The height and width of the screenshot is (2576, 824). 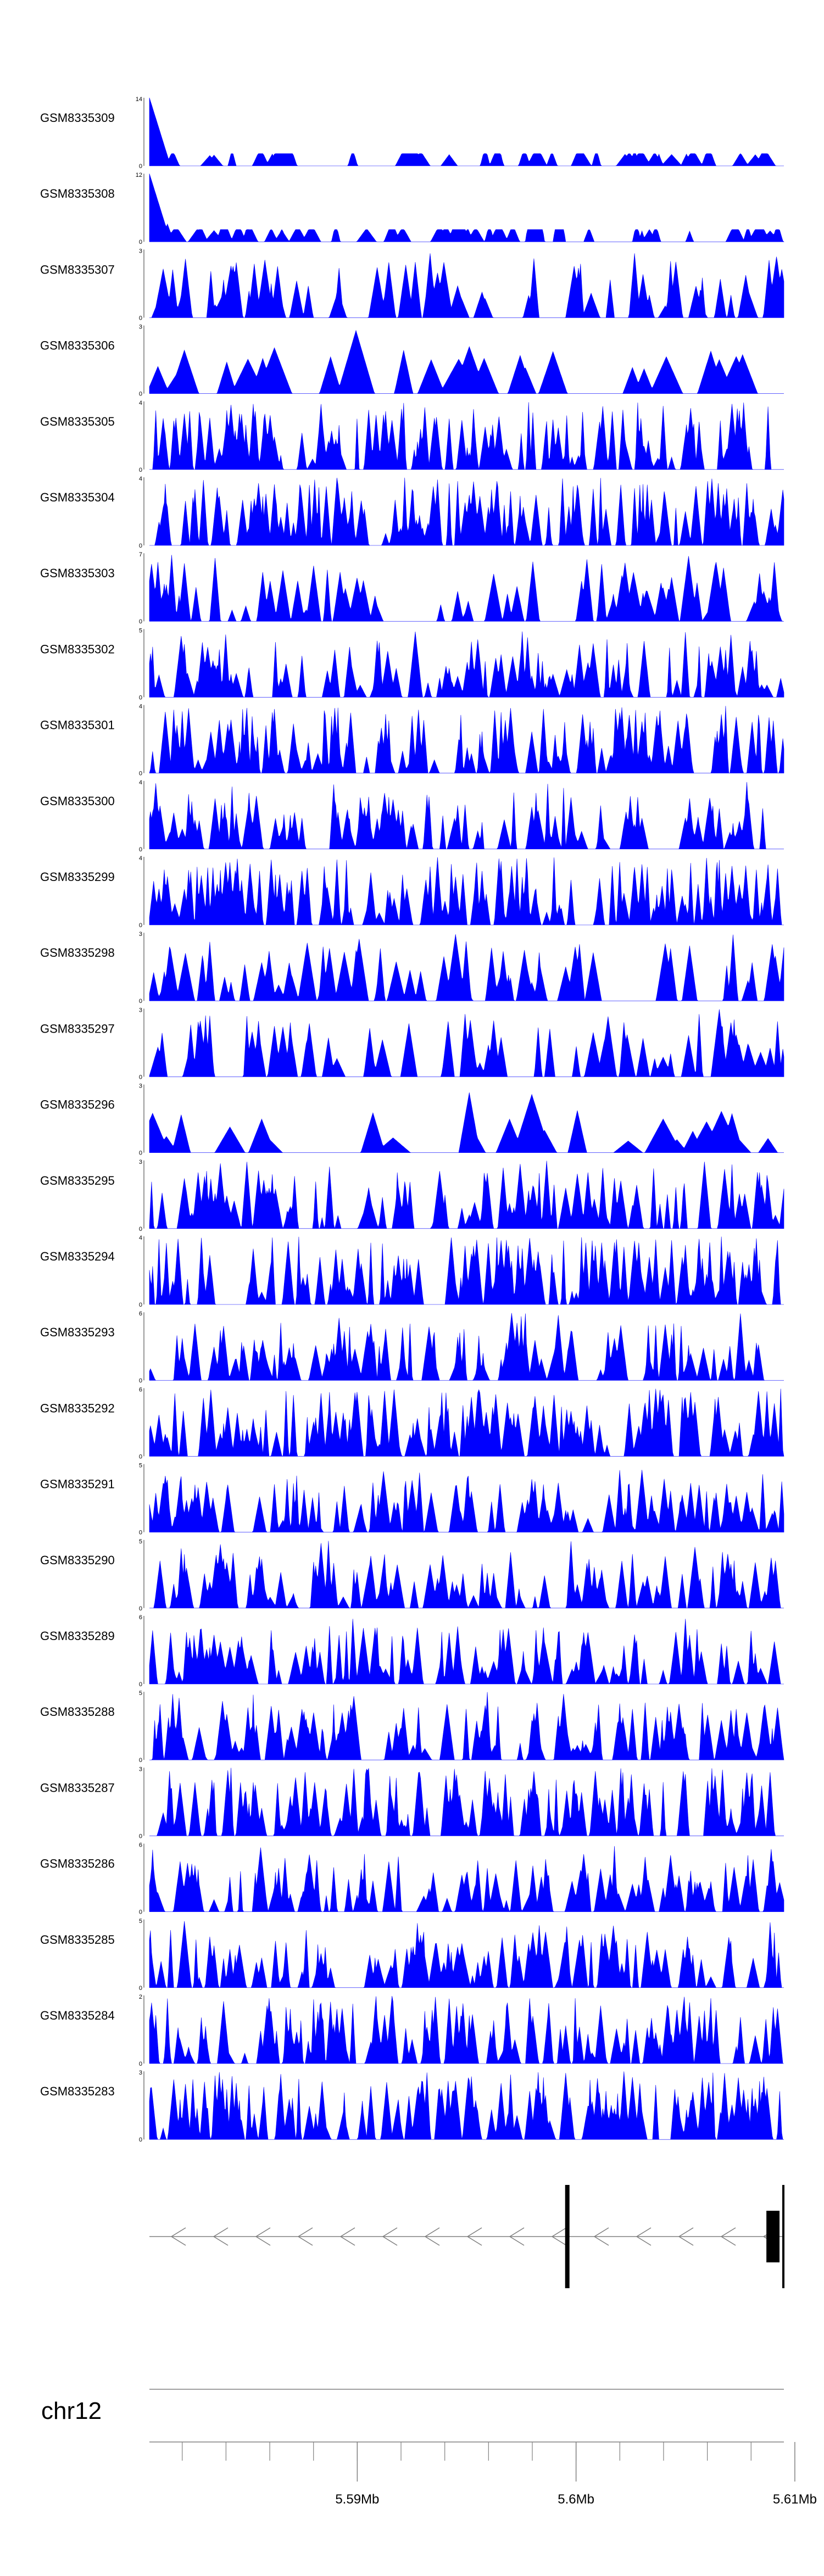 I want to click on coverage-track: GSM8335287 3 0, so click(x=412, y=1802).